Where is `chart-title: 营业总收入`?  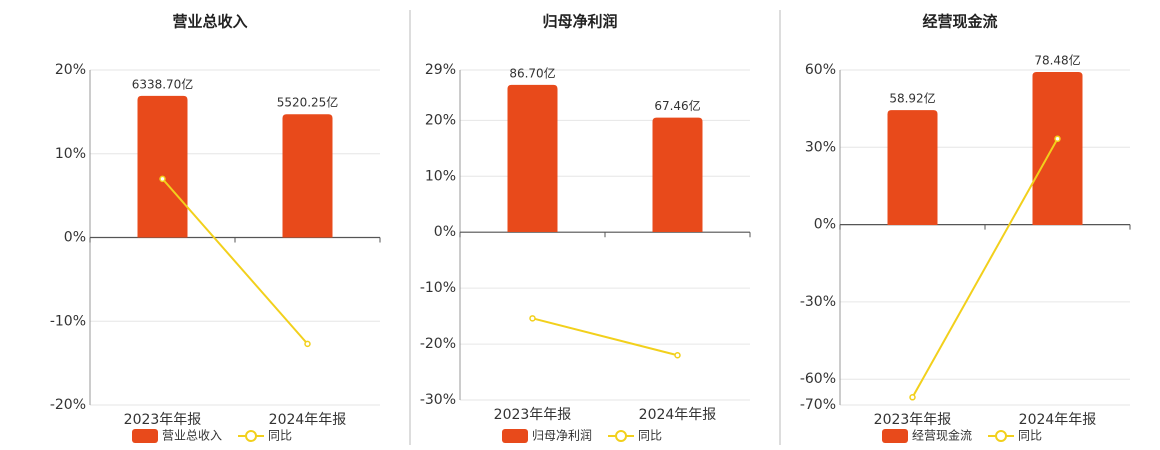 chart-title: 营业总收入 is located at coordinates (209, 22).